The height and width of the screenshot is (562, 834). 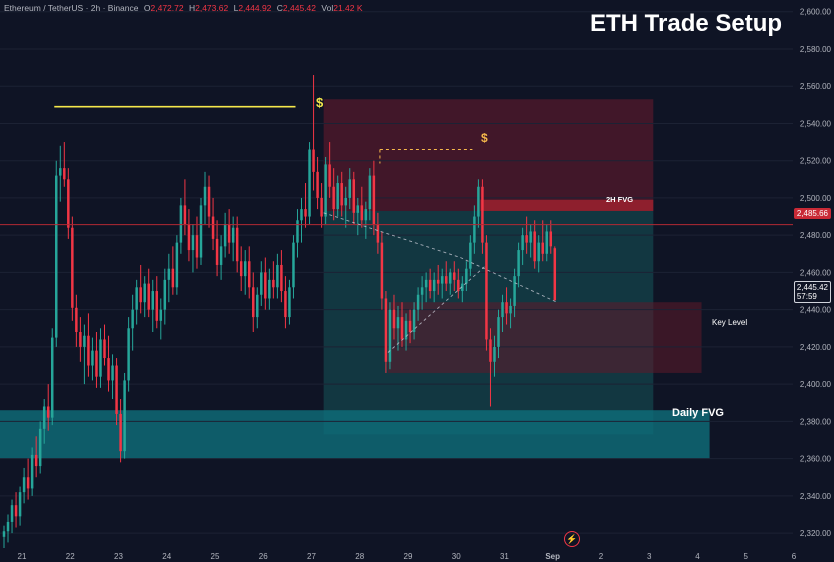 I want to click on low-label: L, so click(x=236, y=8).